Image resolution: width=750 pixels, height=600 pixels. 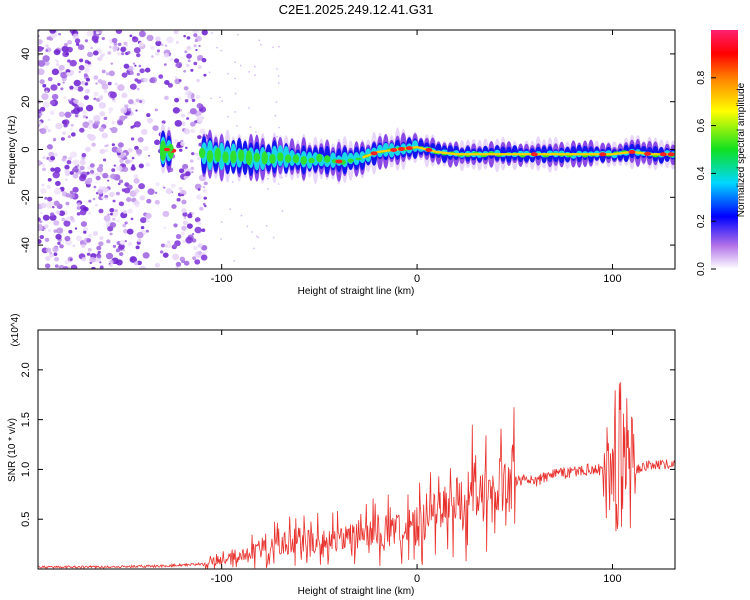 What do you see at coordinates (612, 579) in the screenshot?
I see `snr-x-tick-label: 100` at bounding box center [612, 579].